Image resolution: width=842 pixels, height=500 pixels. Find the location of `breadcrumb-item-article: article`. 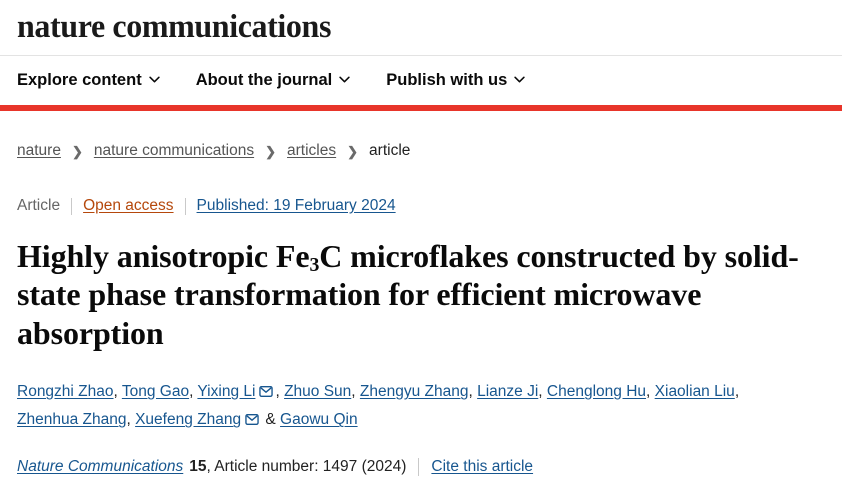

breadcrumb-item-article: article is located at coordinates (390, 150).